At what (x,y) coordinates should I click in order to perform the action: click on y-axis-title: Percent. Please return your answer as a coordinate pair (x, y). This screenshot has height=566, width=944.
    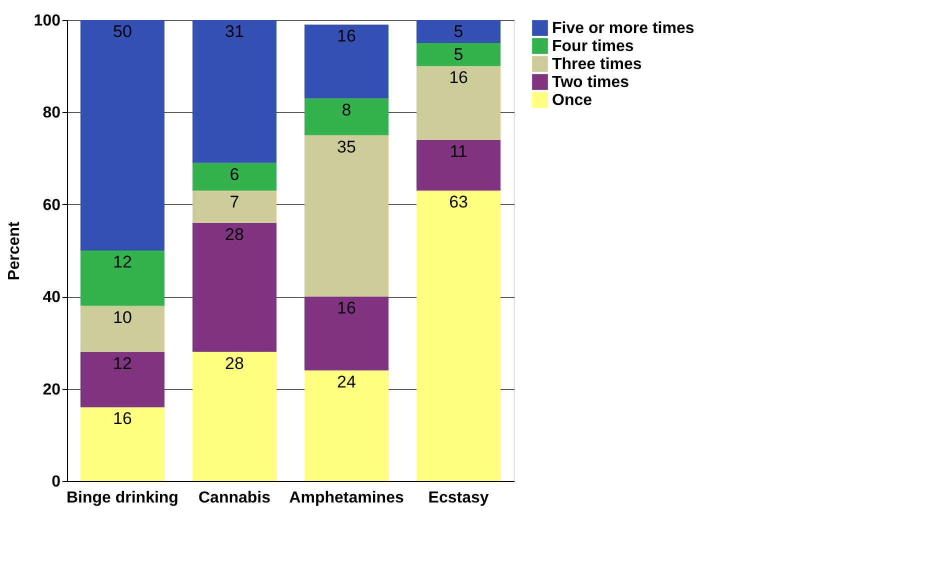
    Looking at the image, I should click on (14, 250).